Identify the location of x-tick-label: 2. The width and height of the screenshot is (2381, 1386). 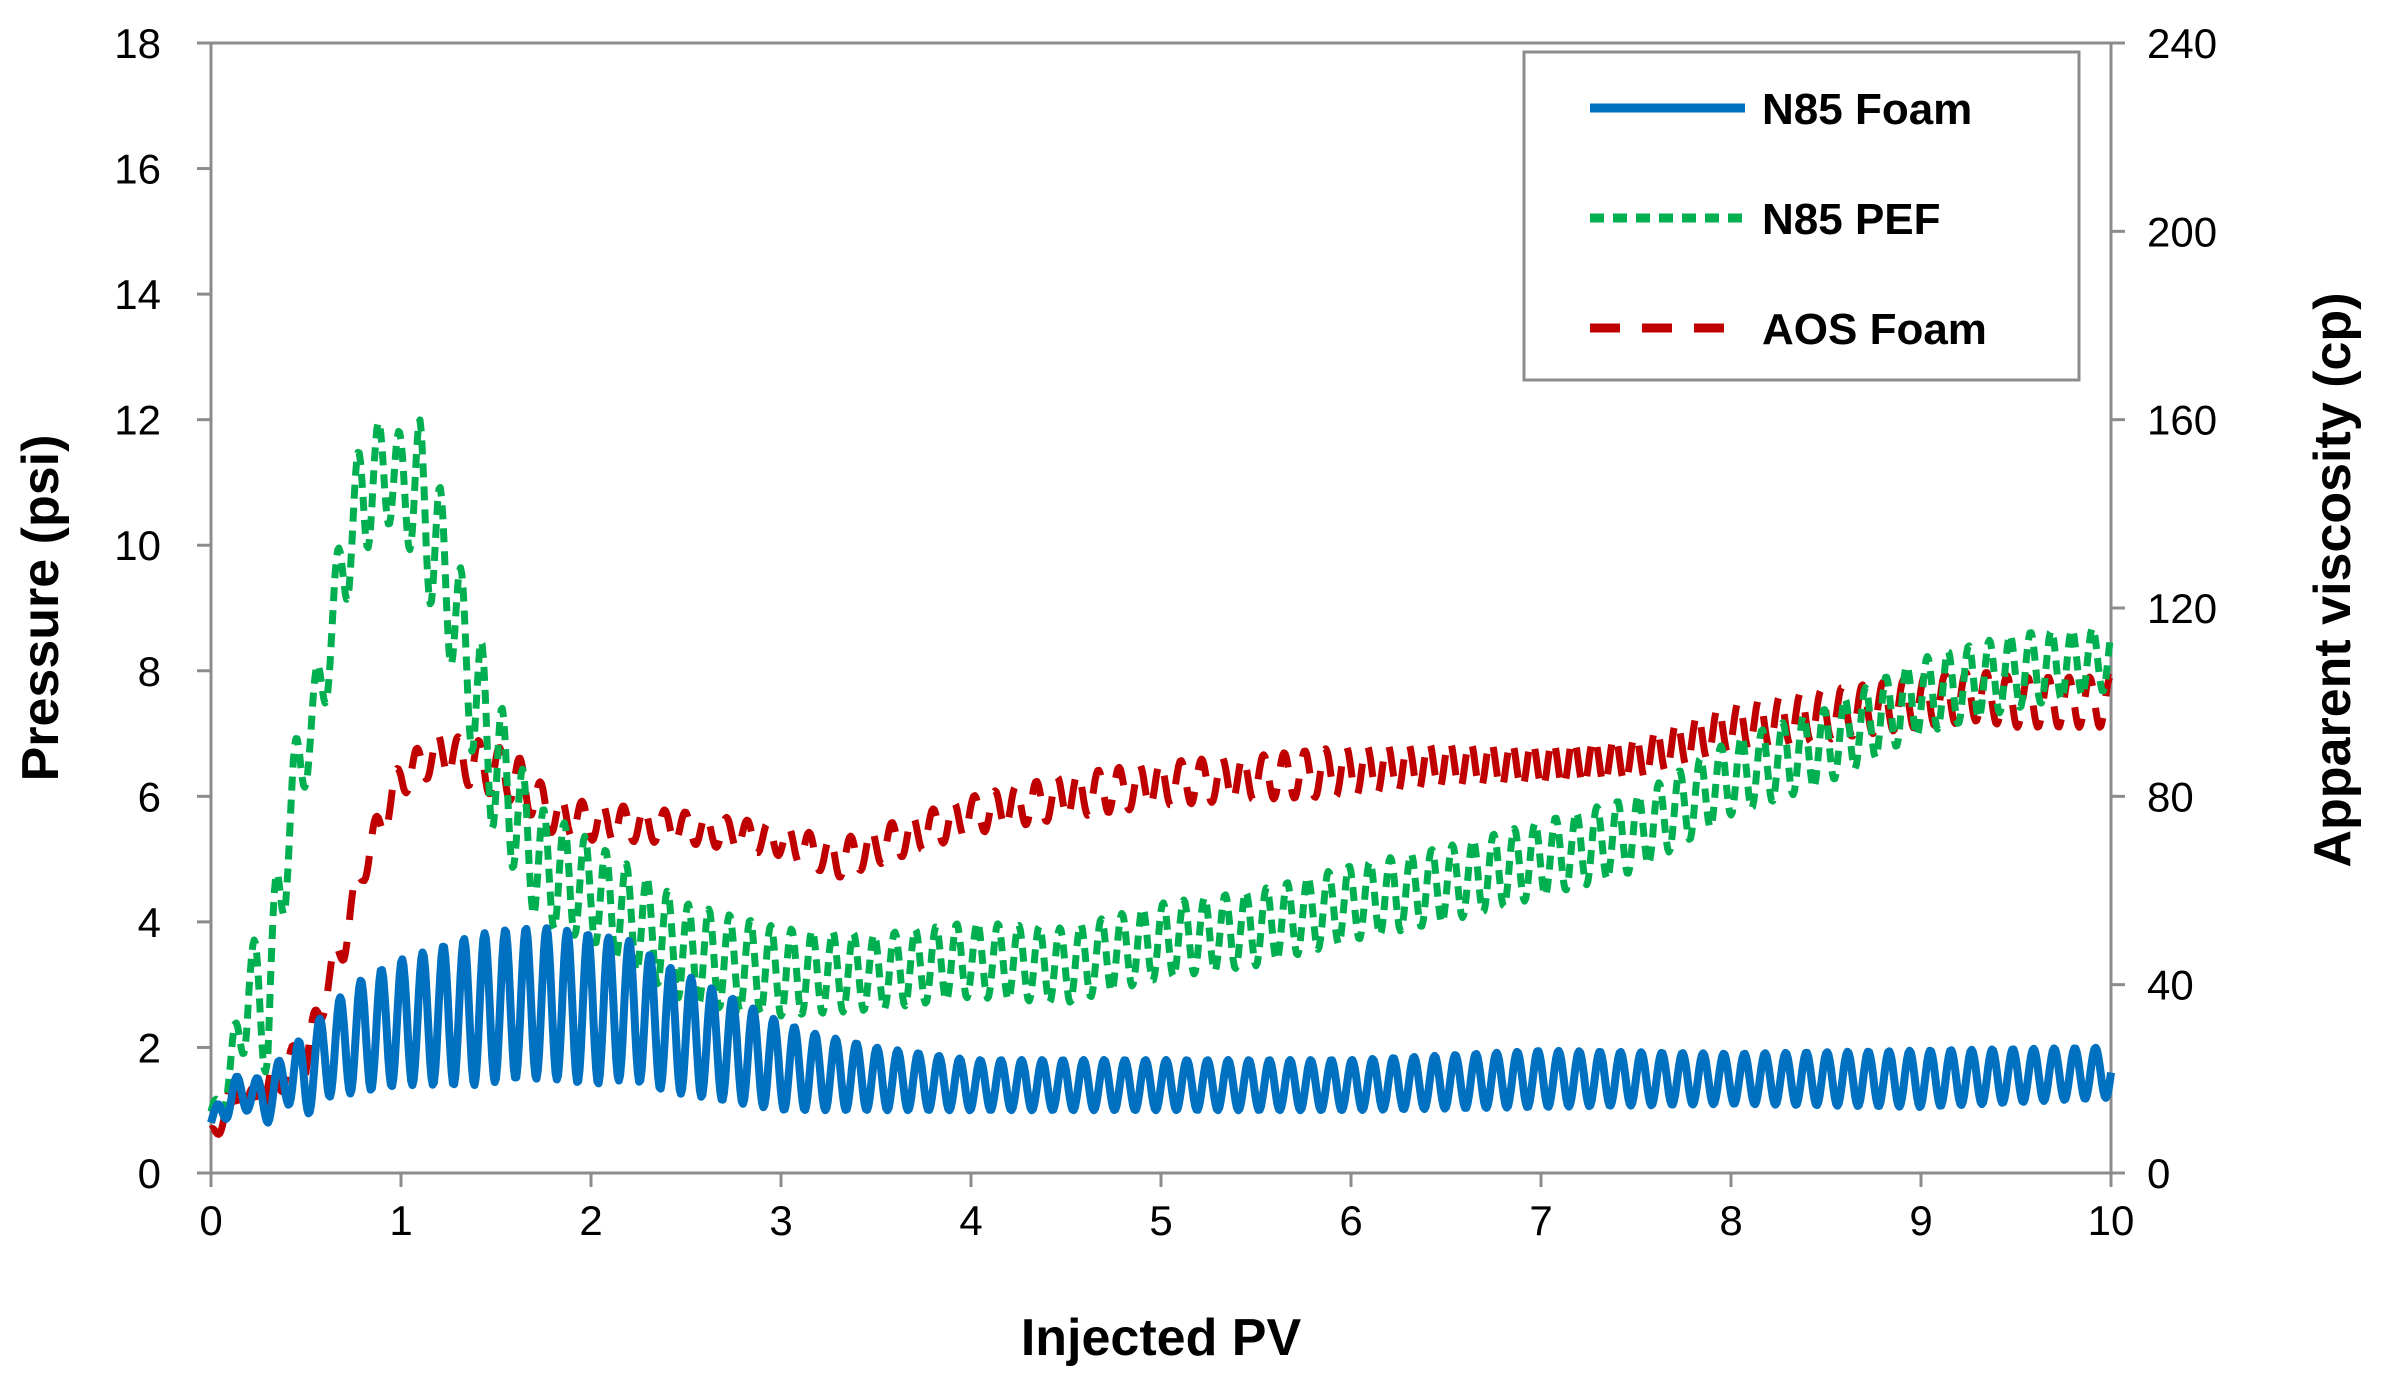
(590, 1220).